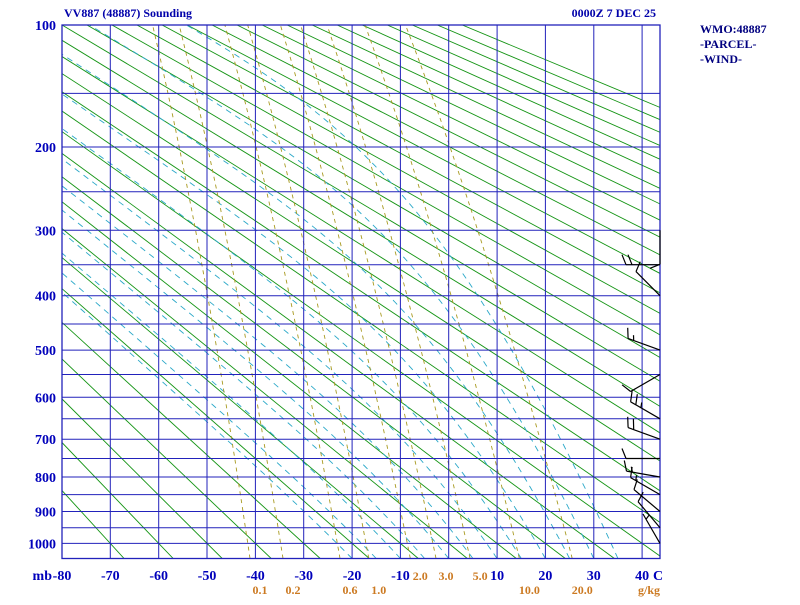 Image resolution: width=800 pixels, height=605 pixels. I want to click on mixing-ratio-label: 2.0, so click(420, 576).